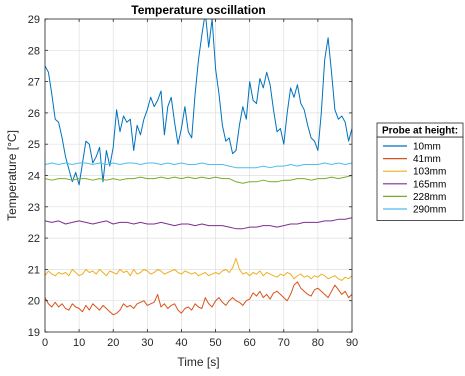  I want to click on x-tick-label: 60, so click(250, 343).